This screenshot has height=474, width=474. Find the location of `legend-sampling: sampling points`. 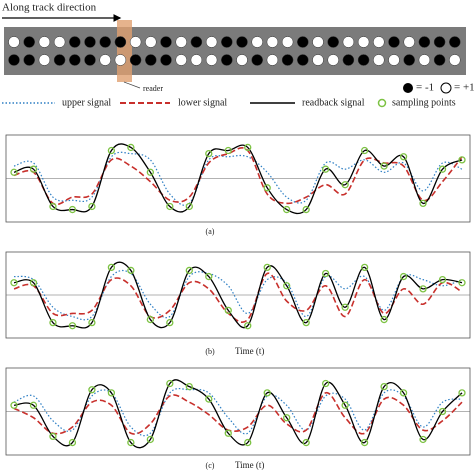

legend-sampling: sampling points is located at coordinates (424, 102).